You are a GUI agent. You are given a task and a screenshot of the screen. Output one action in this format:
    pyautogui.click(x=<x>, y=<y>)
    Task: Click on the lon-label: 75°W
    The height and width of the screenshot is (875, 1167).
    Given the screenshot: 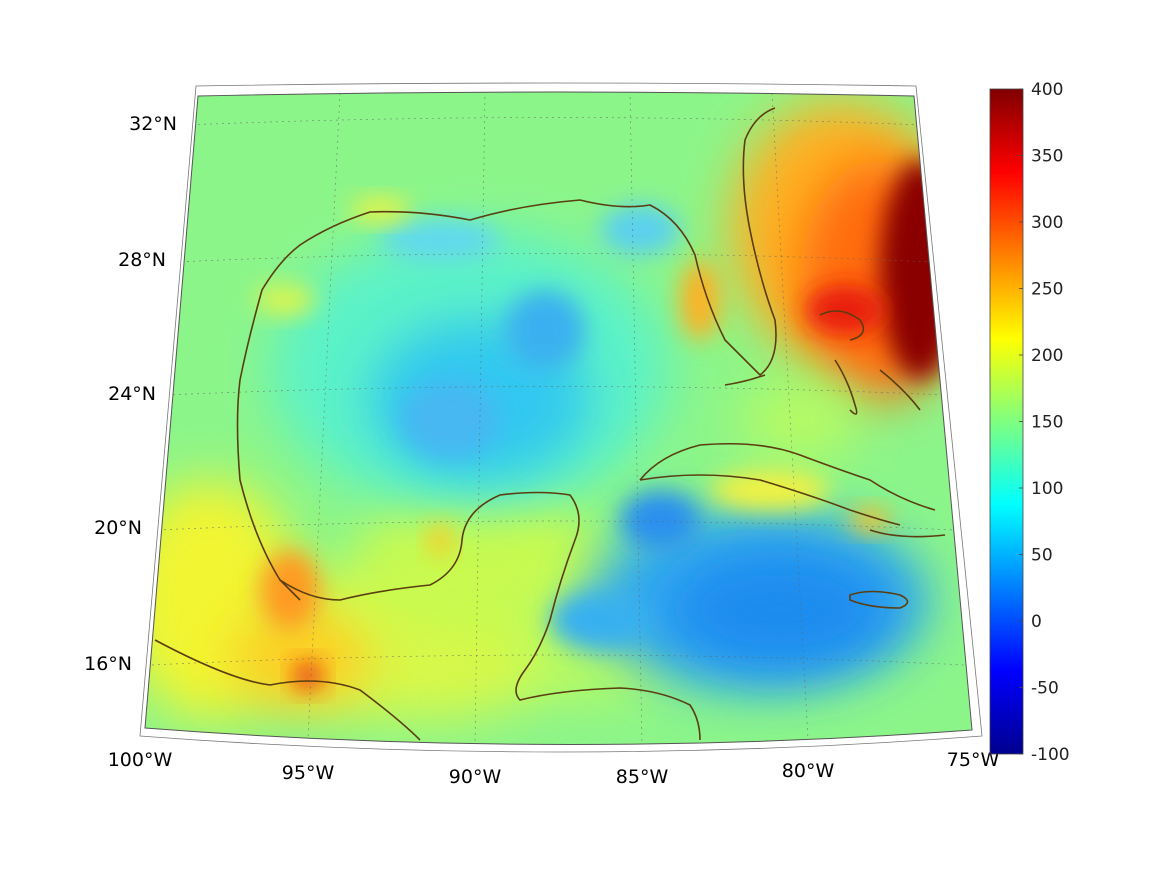 What is the action you would take?
    pyautogui.click(x=973, y=760)
    